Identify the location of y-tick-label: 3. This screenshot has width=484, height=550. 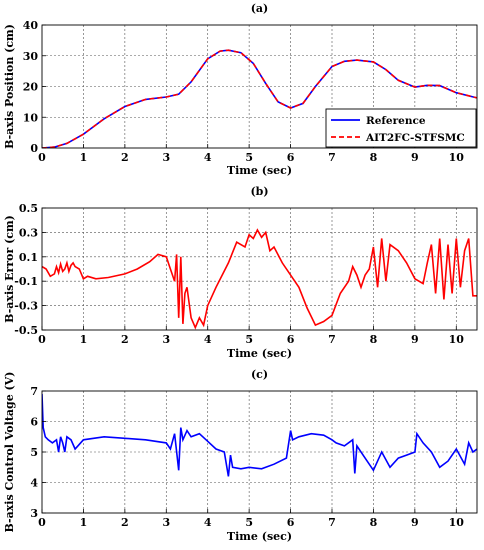
(34, 513).